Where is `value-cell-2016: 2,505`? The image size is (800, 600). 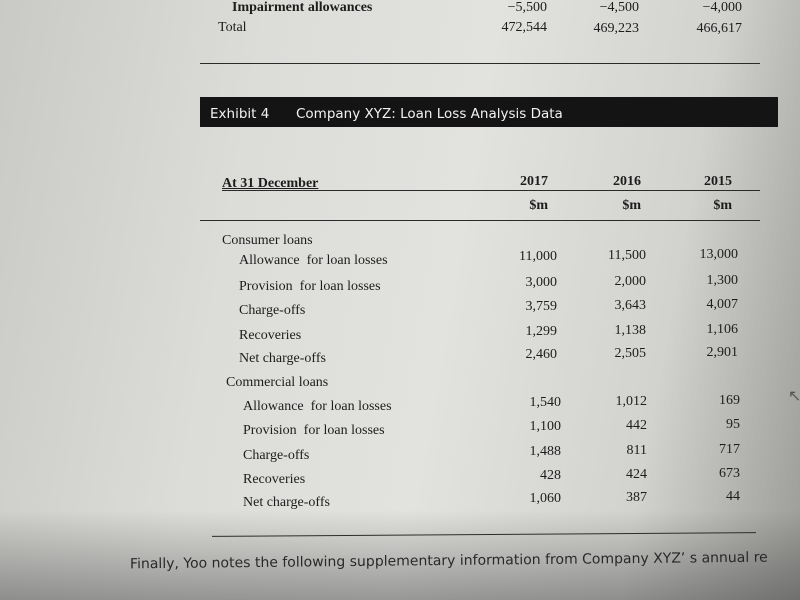 value-cell-2016: 2,505 is located at coordinates (630, 353).